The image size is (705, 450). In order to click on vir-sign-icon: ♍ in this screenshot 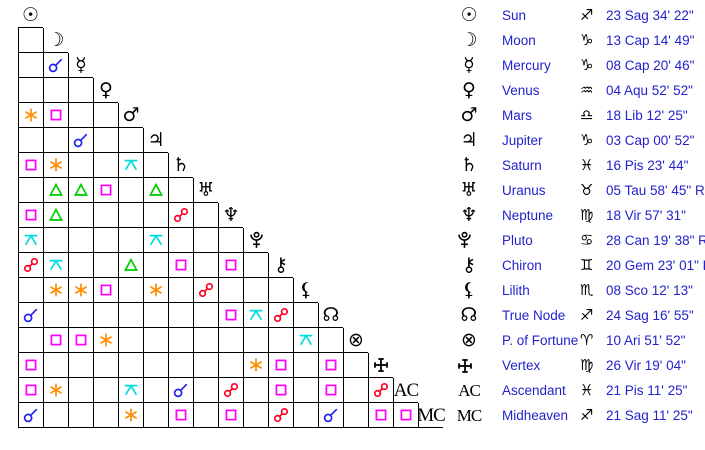, I will do `click(587, 215)`.